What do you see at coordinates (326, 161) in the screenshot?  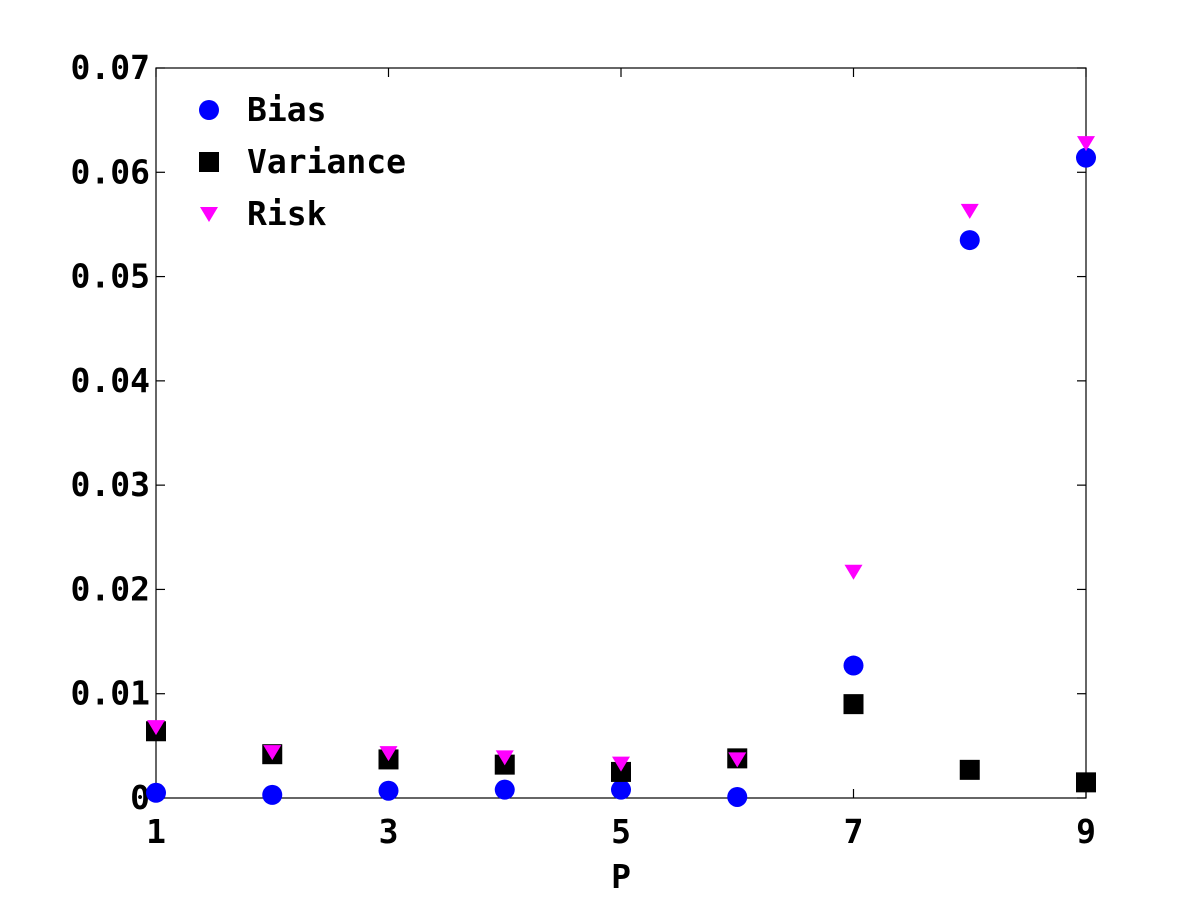 I see `legend-label-variance: Variance` at bounding box center [326, 161].